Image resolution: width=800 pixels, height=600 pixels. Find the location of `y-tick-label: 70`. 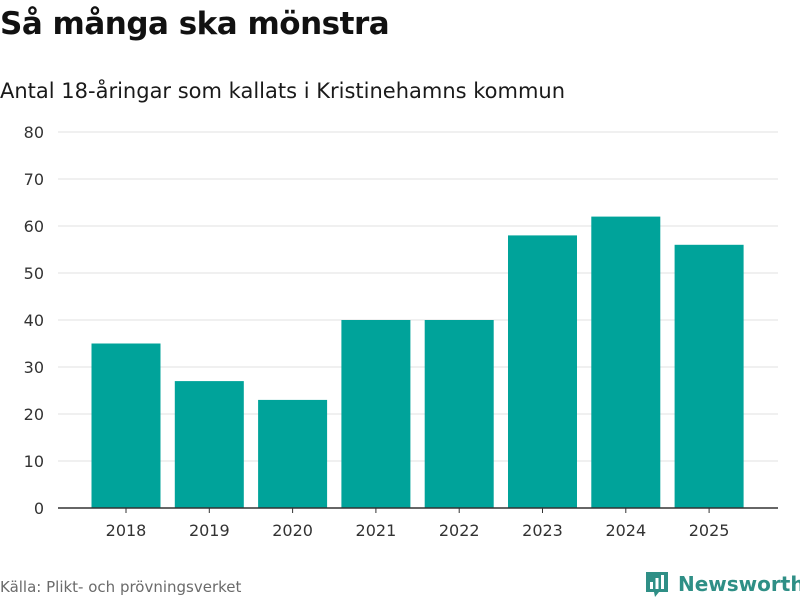

y-tick-label: 70 is located at coordinates (34, 179).